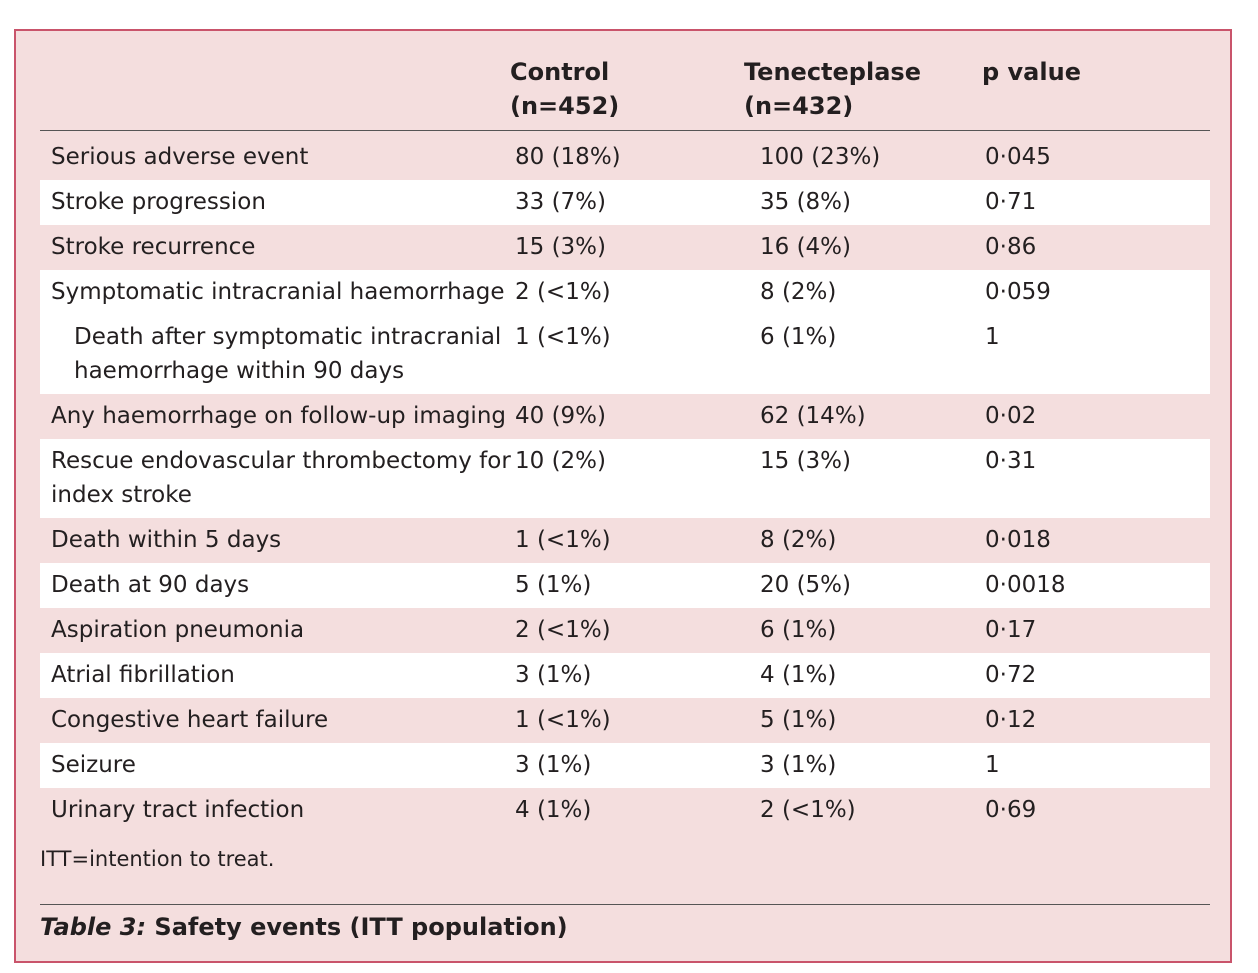 This screenshot has height=973, width=1258. Describe the element at coordinates (288, 337) in the screenshot. I see `row-label-line: Death after symptomatic intracranial` at that location.